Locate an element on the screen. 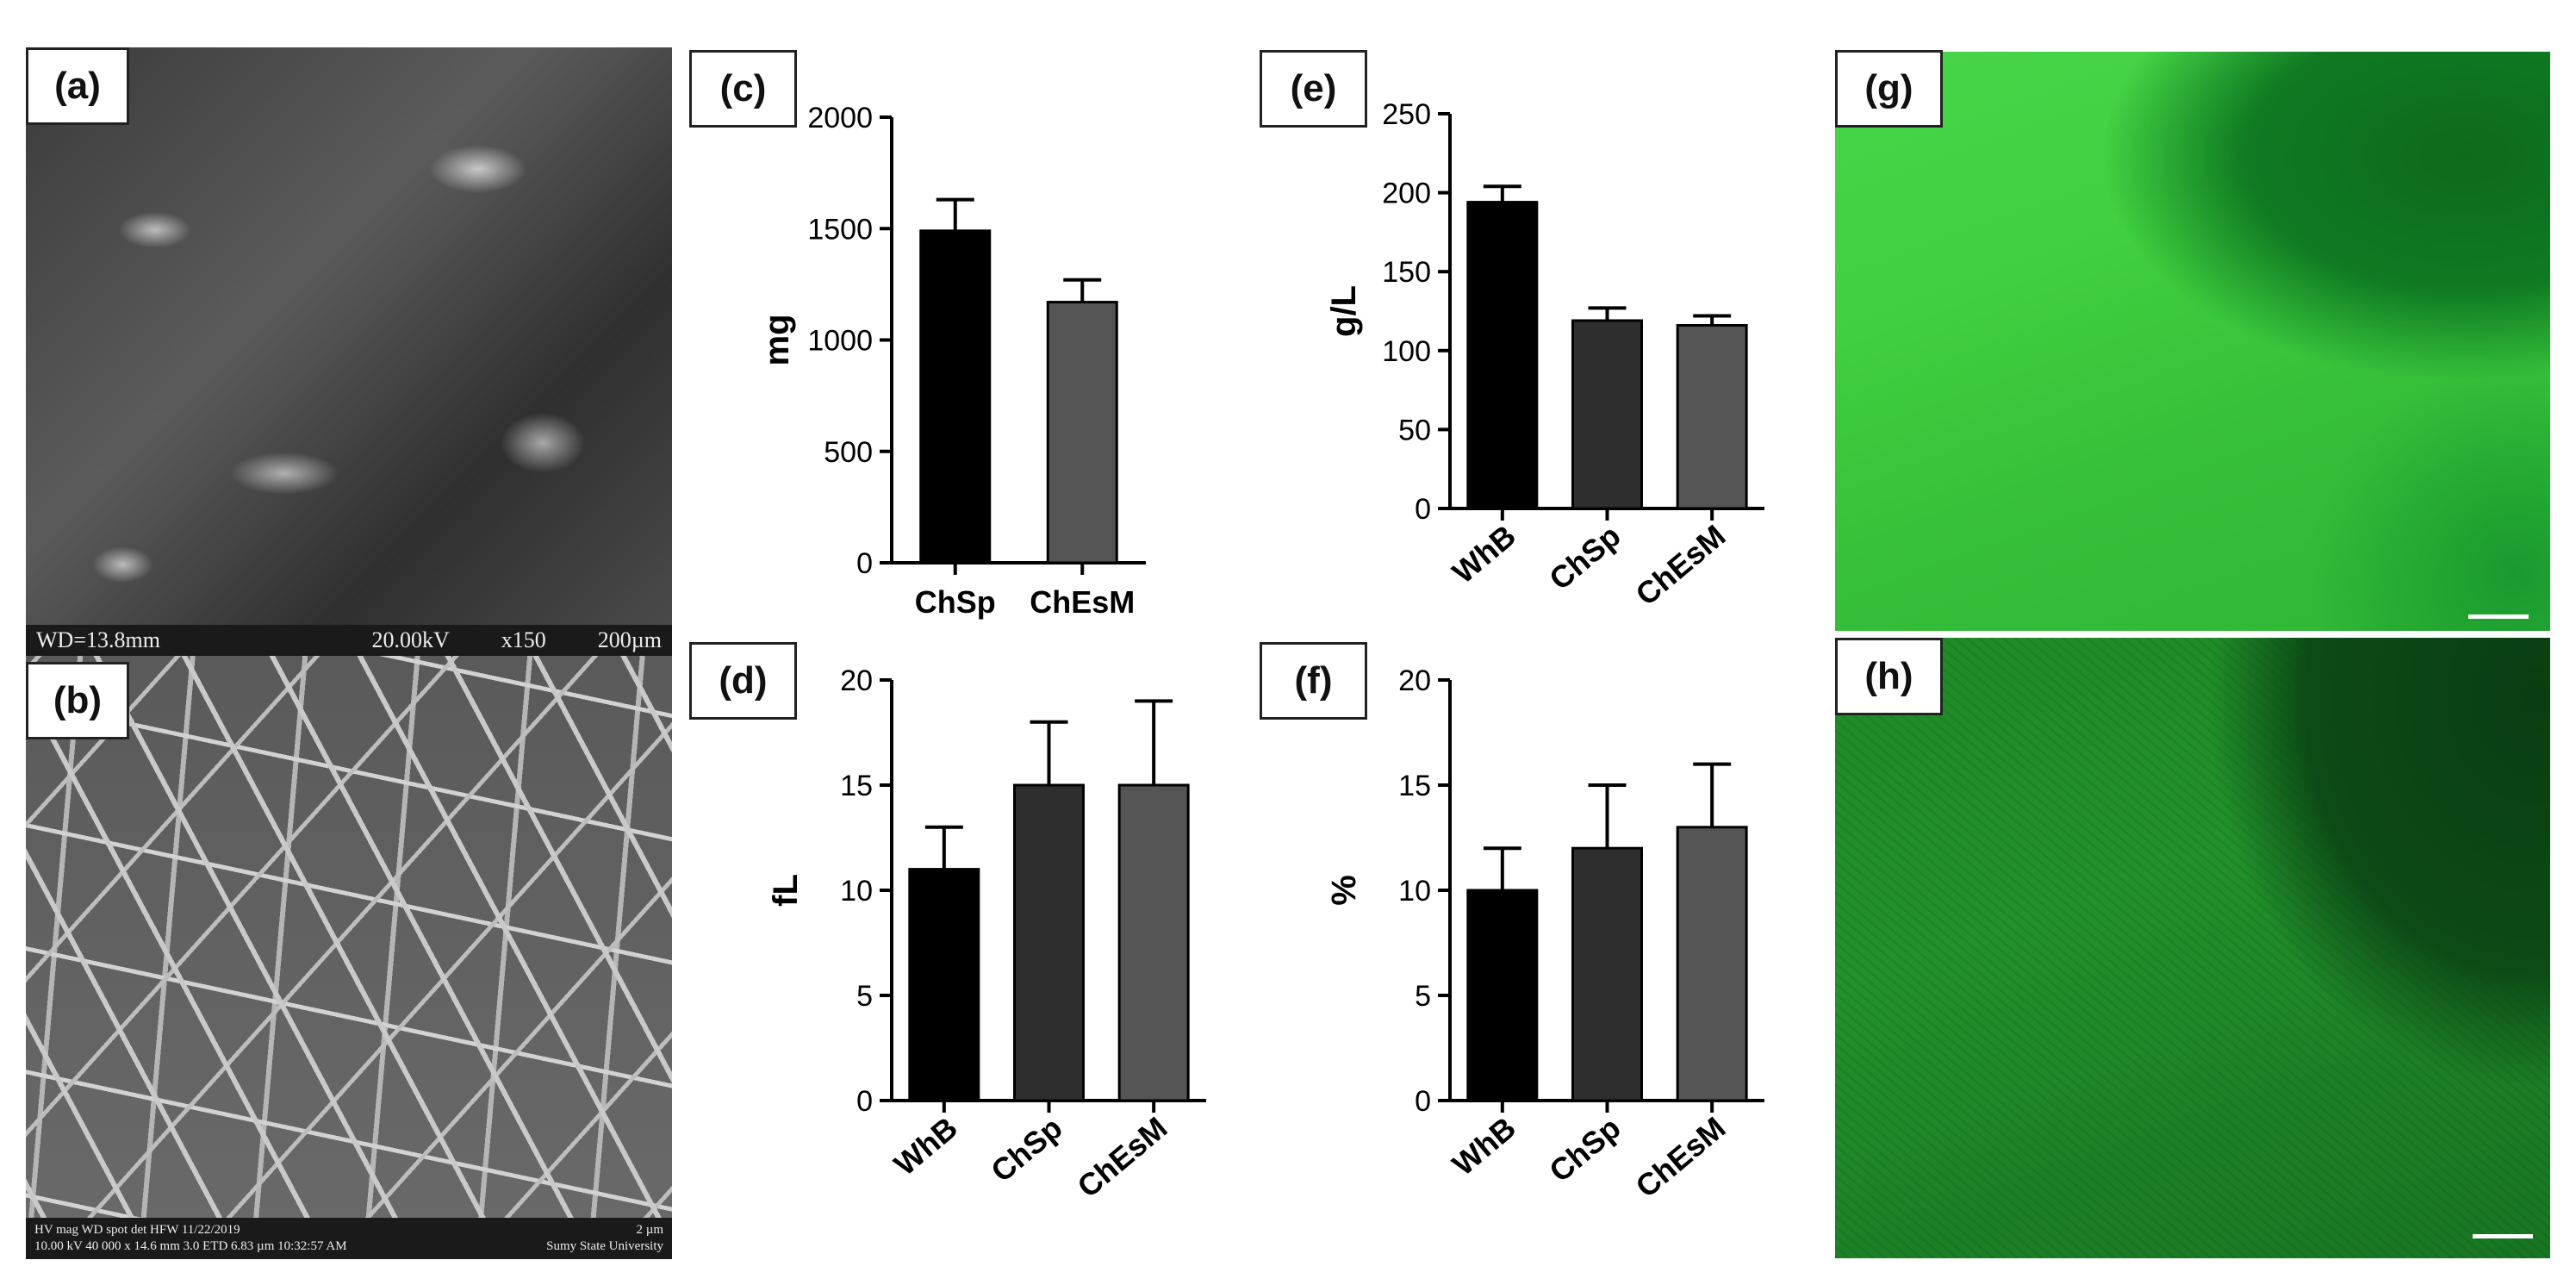 The image size is (2576, 1285). y-tick-label-e: 150 is located at coordinates (1406, 273).